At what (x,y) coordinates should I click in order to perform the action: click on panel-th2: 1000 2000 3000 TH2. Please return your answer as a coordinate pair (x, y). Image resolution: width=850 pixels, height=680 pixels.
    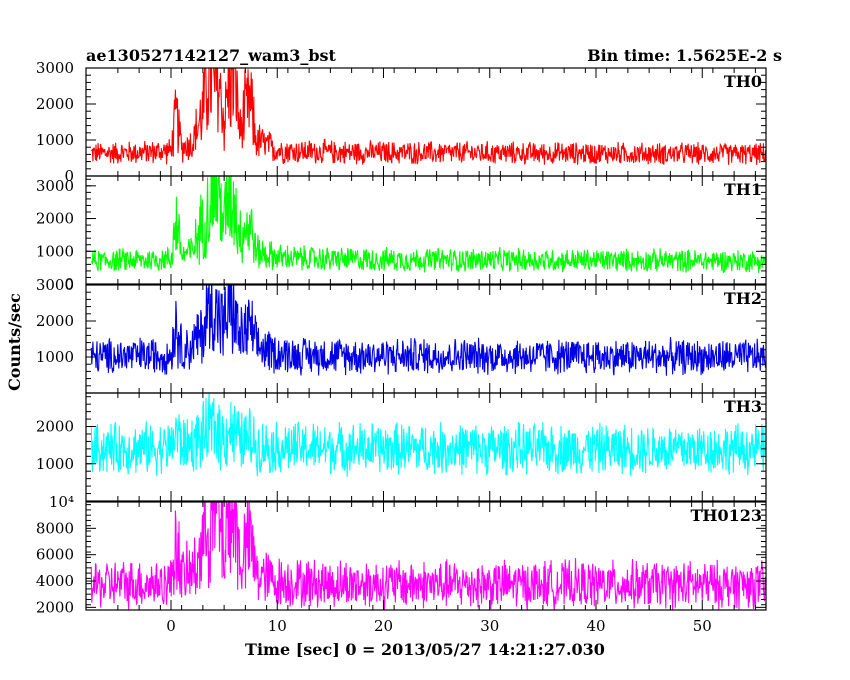
    Looking at the image, I should click on (401, 335).